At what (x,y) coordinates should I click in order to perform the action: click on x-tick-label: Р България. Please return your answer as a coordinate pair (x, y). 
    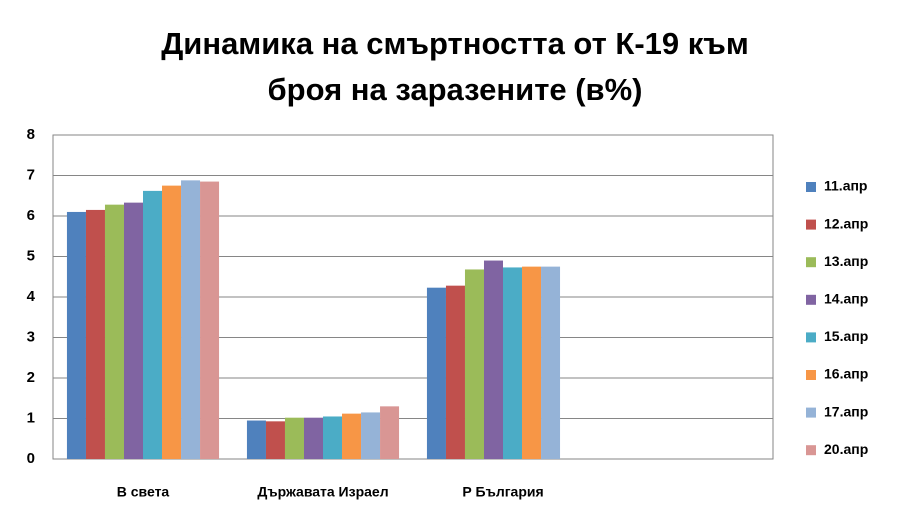
    Looking at the image, I should click on (502, 492).